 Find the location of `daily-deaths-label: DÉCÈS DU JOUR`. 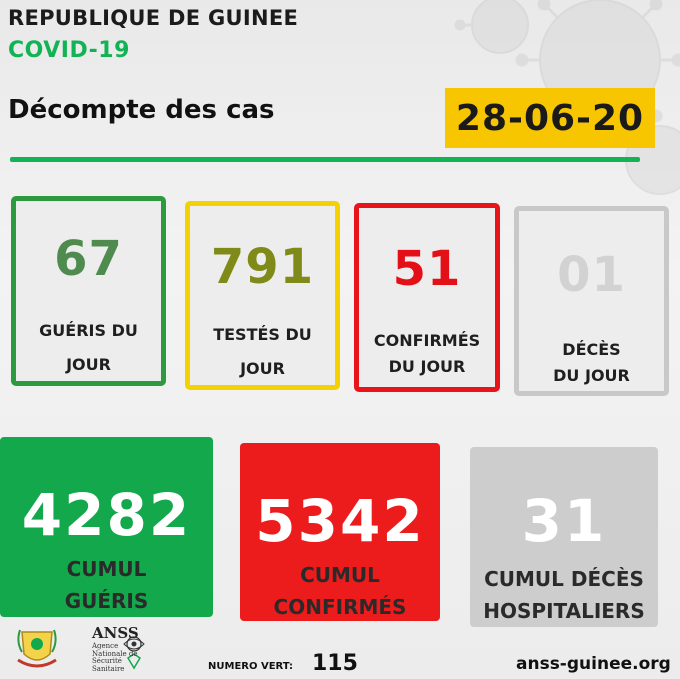

daily-deaths-label: DÉCÈS DU JOUR is located at coordinates (591, 362).